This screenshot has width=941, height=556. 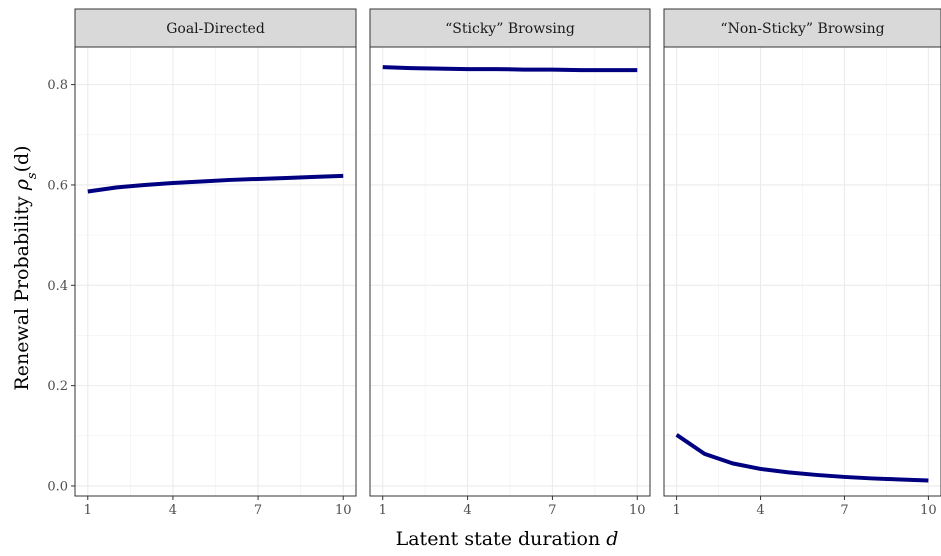 I want to click on facet-title: “Sticky” Browsing, so click(x=510, y=29).